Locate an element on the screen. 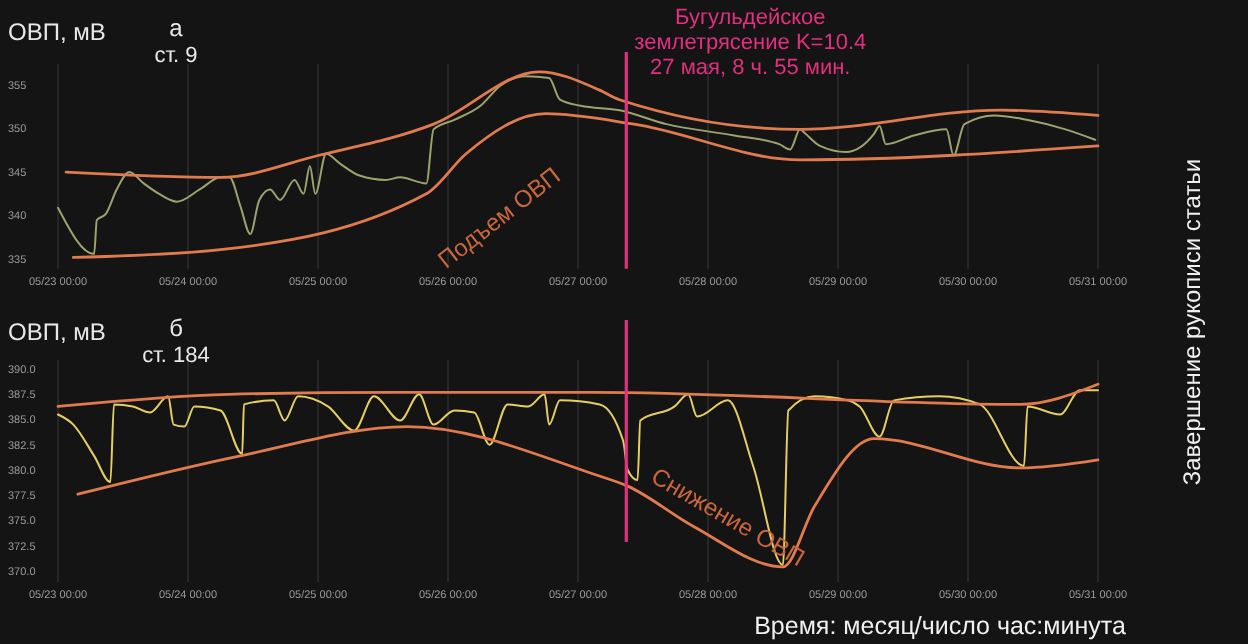 The height and width of the screenshot is (644, 1248). ref-line-label: Бугульдейское землетрясение K=10.4 27 мая, 8 ч. 55 мин. is located at coordinates (750, 43).